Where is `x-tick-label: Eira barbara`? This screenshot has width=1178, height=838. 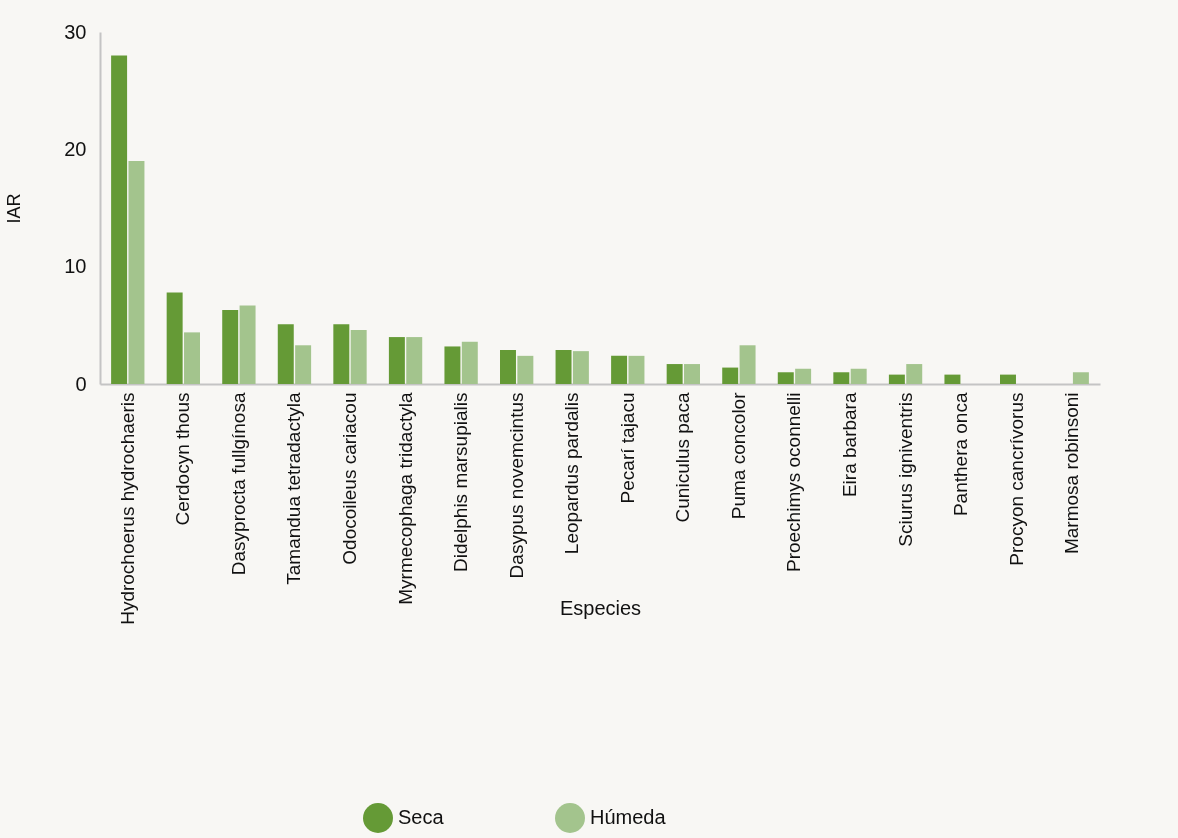 x-tick-label: Eira barbara is located at coordinates (849, 445).